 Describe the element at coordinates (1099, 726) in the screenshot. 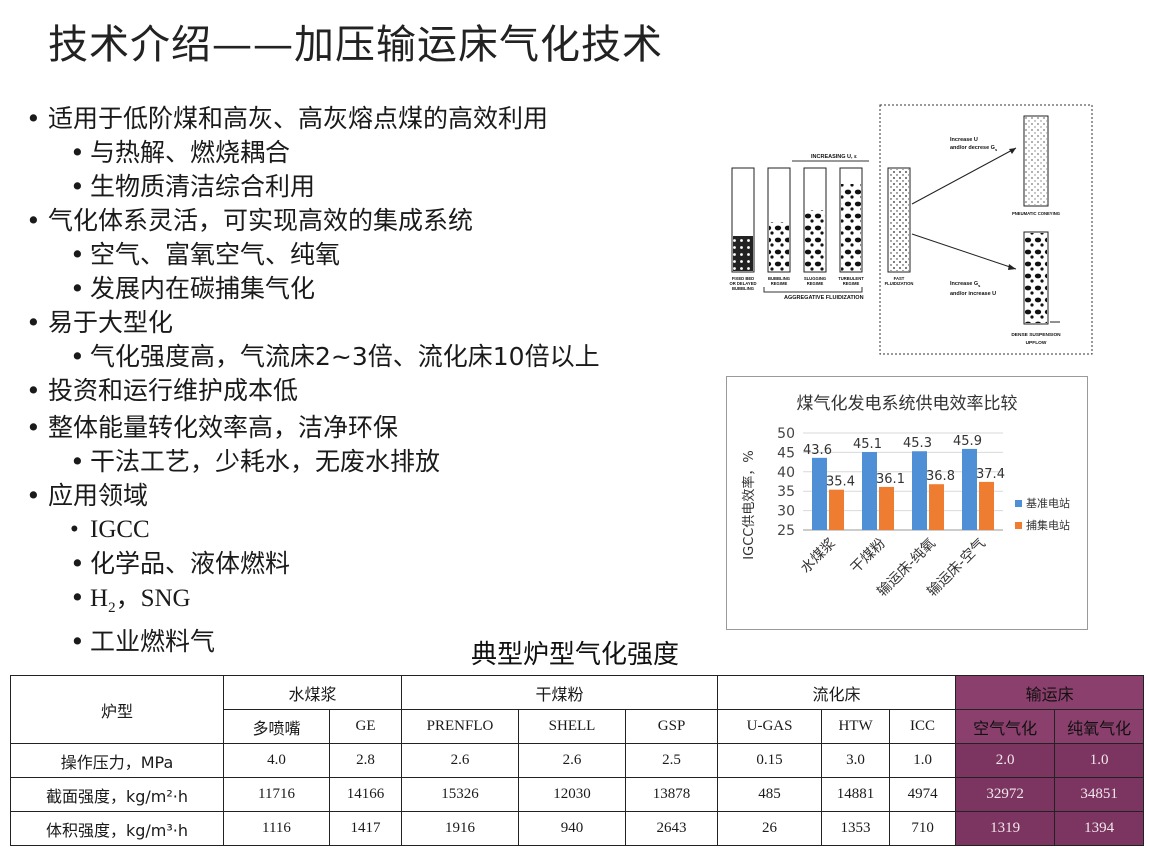

I see `sub-header: 纯氧气化` at that location.